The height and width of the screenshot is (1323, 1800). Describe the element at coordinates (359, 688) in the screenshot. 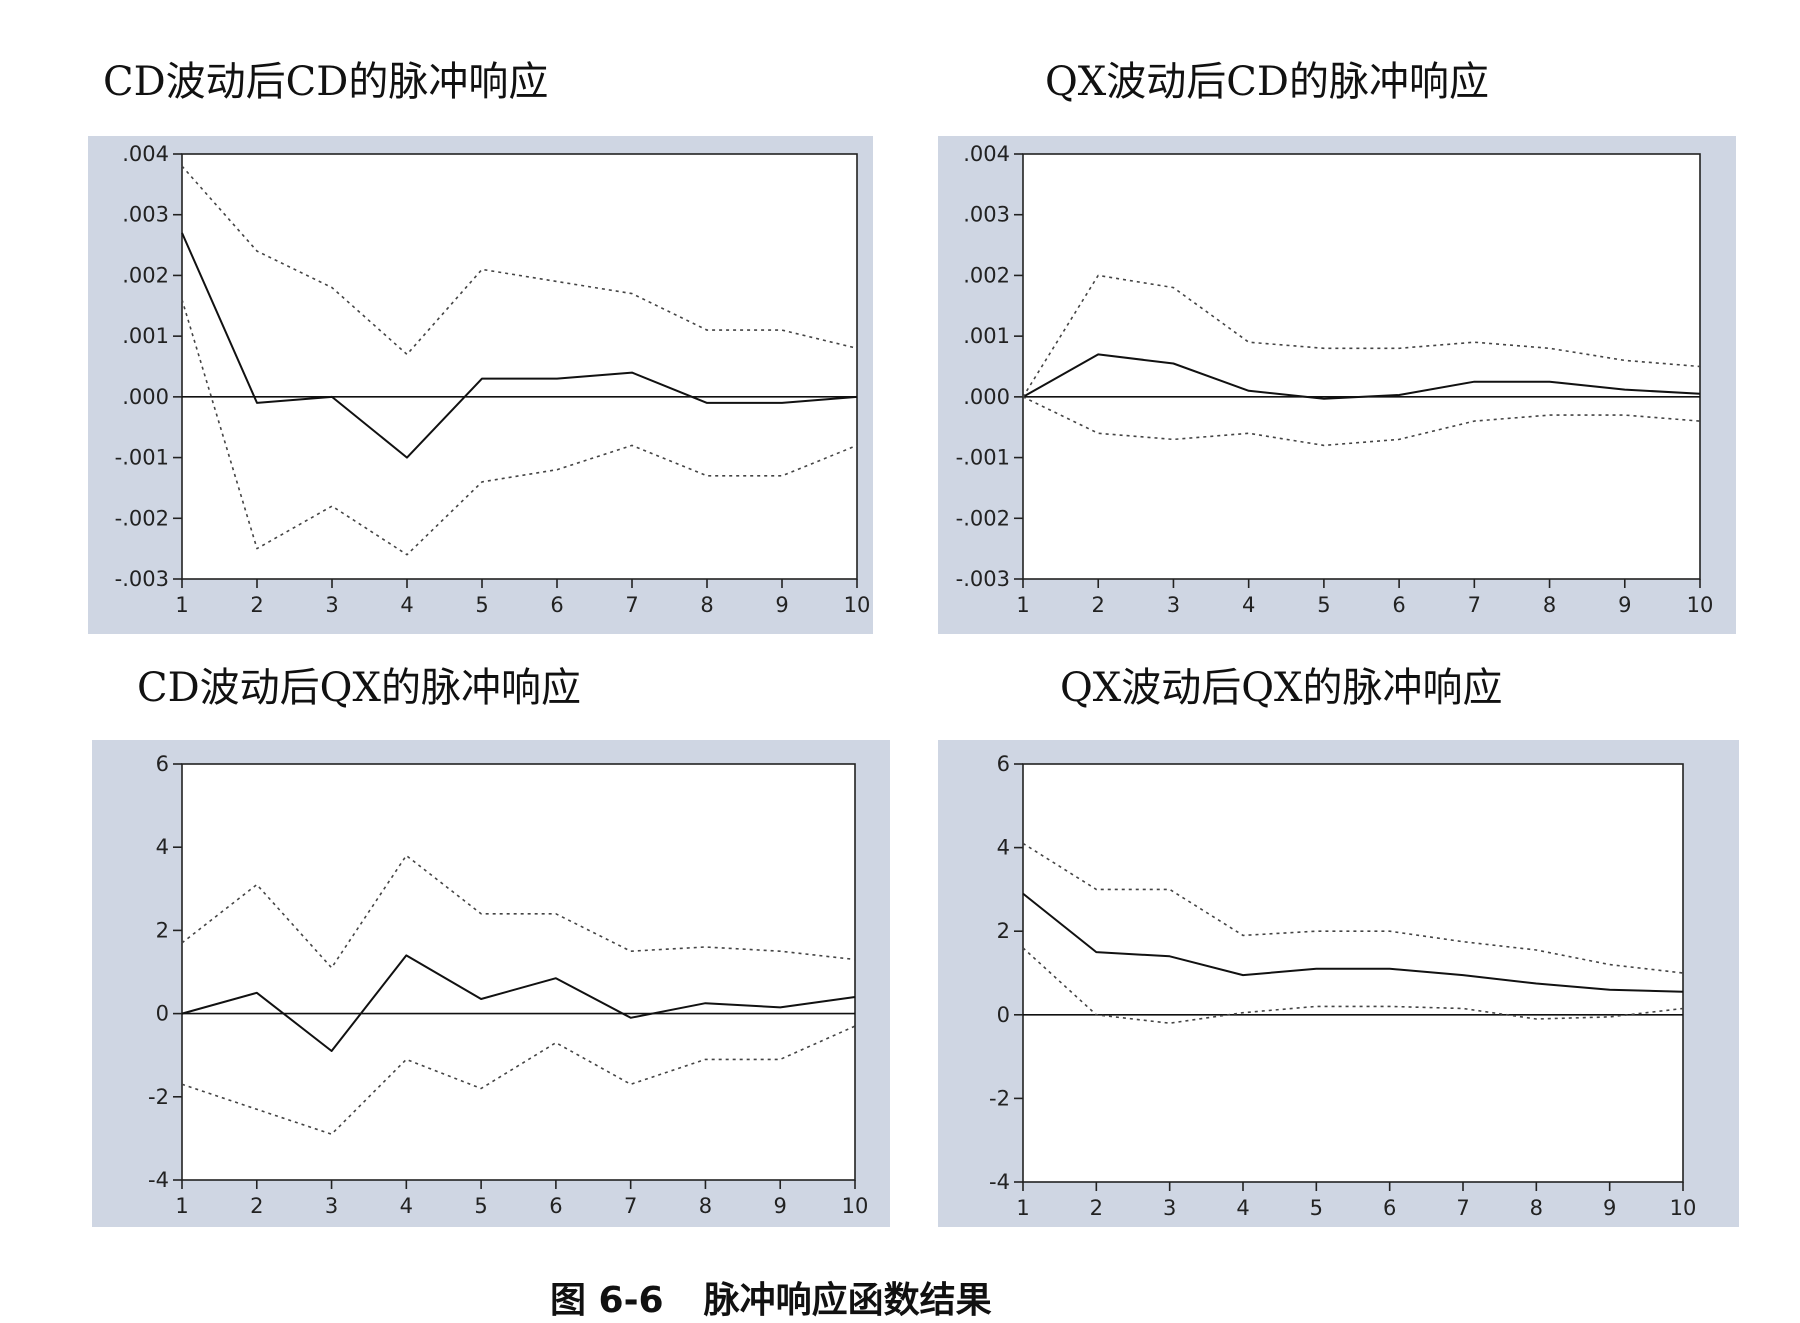

I see `chart-title-3: CD波动后QX的脉冲响应` at that location.